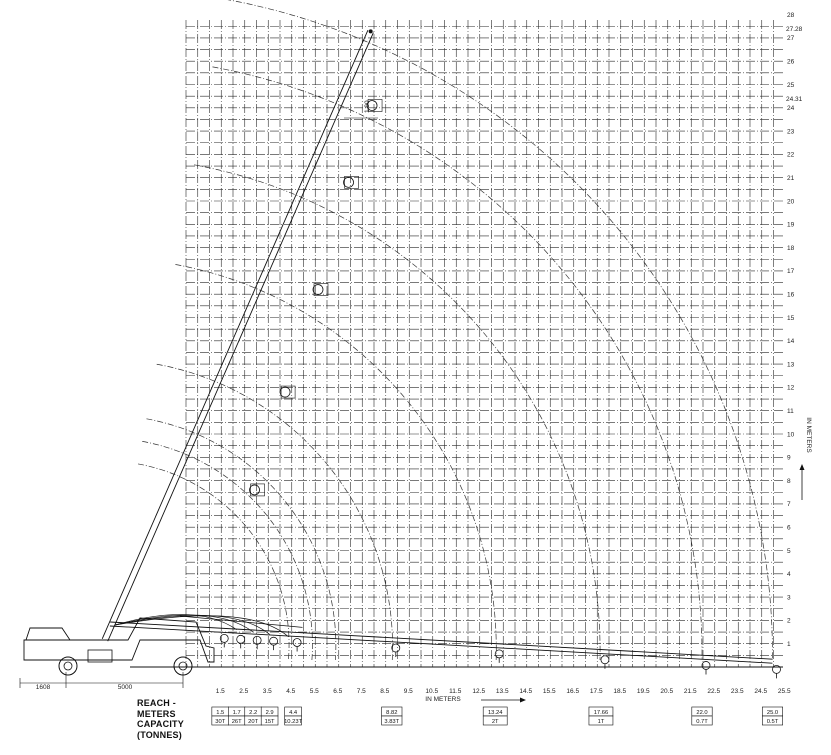  What do you see at coordinates (253, 722) in the screenshot?
I see `capacity-value: 20T` at bounding box center [253, 722].